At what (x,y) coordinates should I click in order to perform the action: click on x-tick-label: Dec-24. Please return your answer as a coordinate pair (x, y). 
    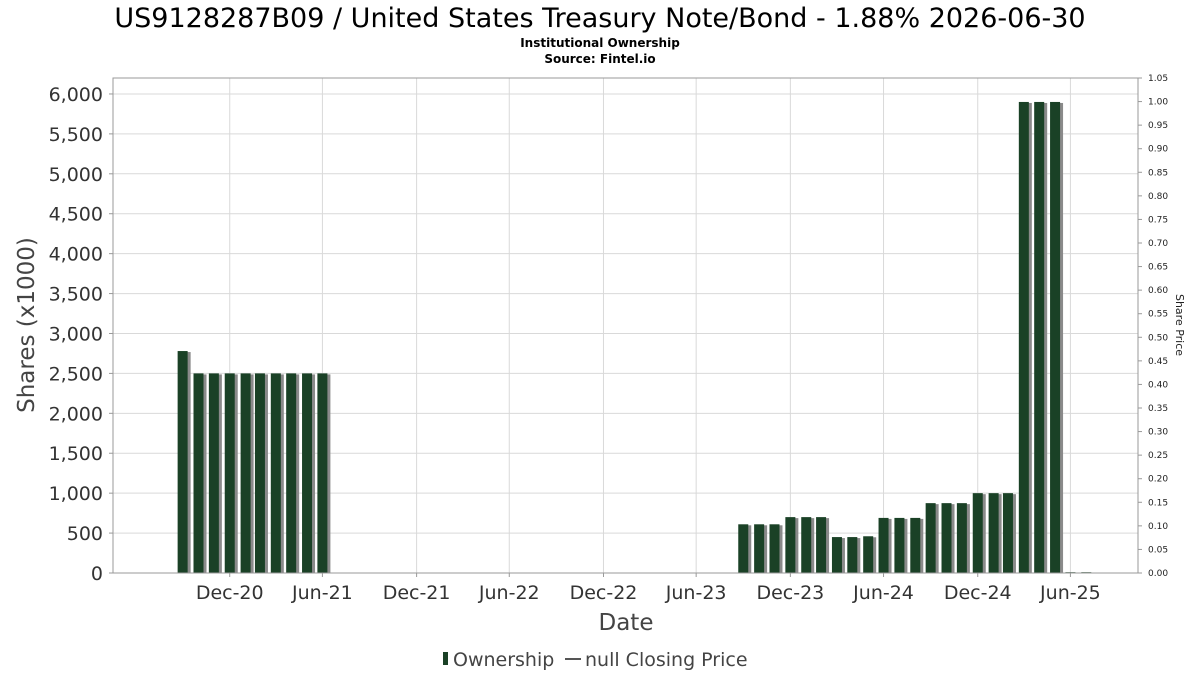
    Looking at the image, I should click on (978, 593).